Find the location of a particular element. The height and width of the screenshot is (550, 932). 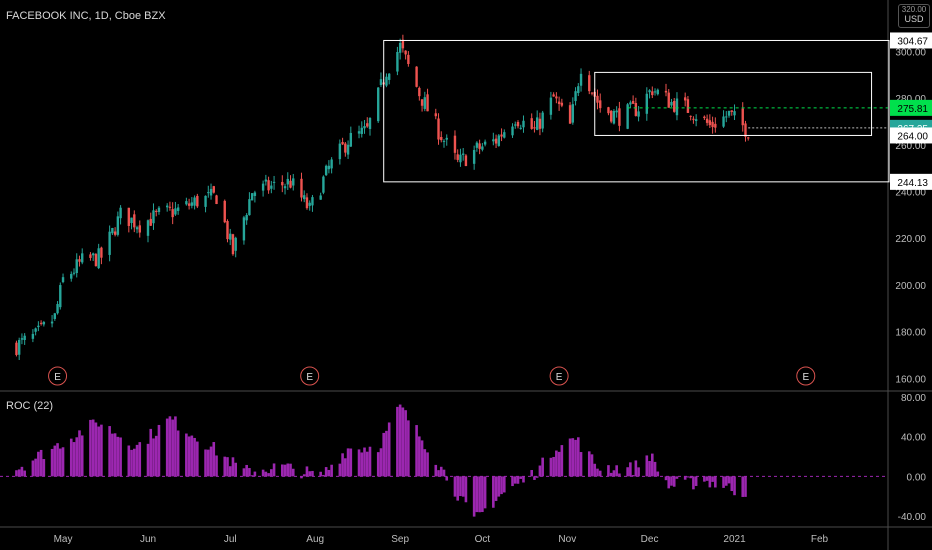

roc-tick-label: 40.00 is located at coordinates (913, 438).